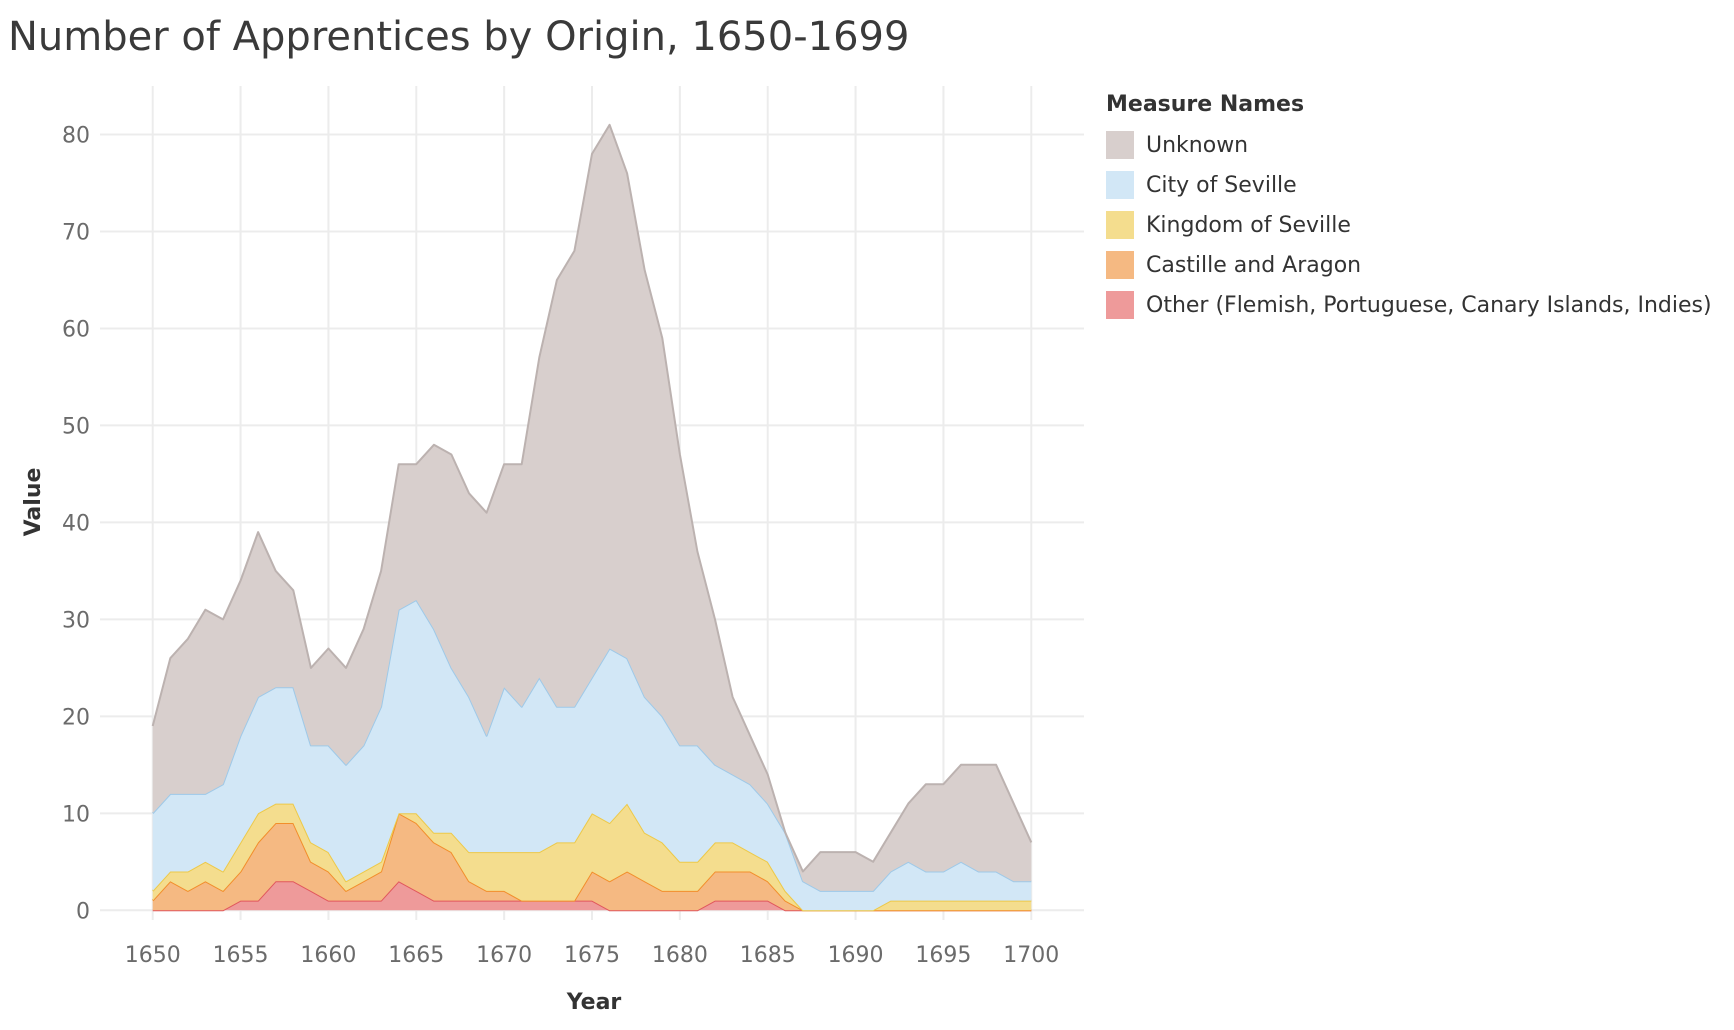  I want to click on legend-item: Unknown, so click(1409, 145).